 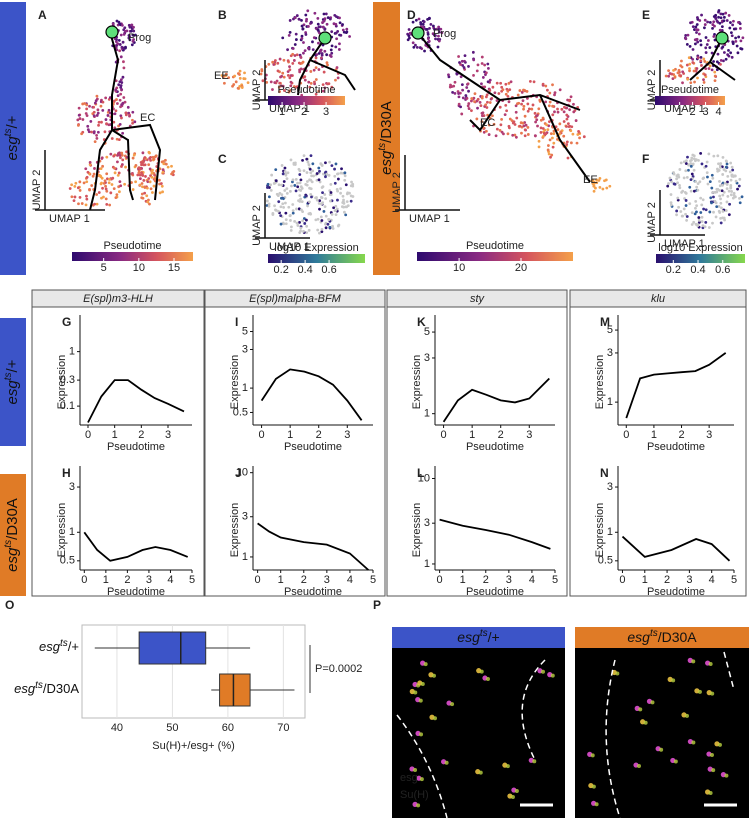 What do you see at coordinates (235, 530) in the screenshot?
I see `y-axis-label: Expression` at bounding box center [235, 530].